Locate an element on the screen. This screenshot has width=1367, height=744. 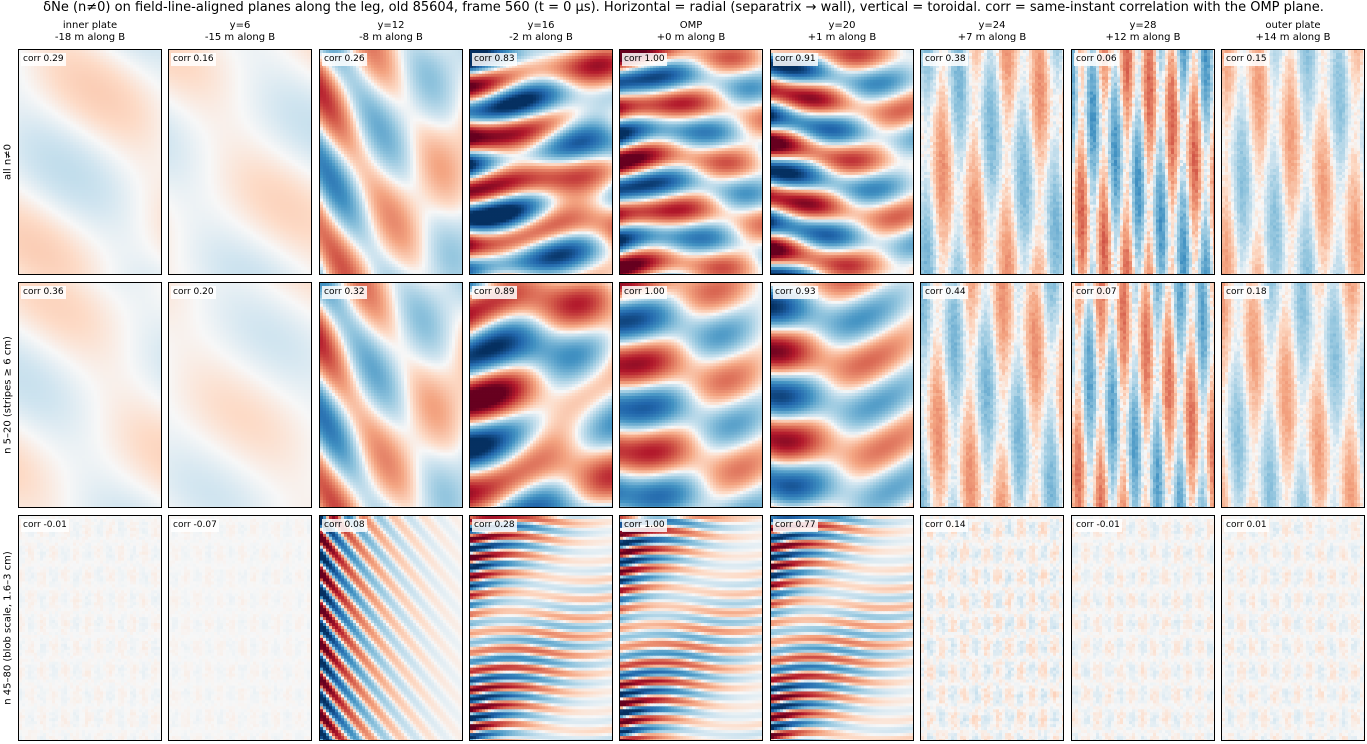
heatmap-panel: corr 0.16 is located at coordinates (240, 162).